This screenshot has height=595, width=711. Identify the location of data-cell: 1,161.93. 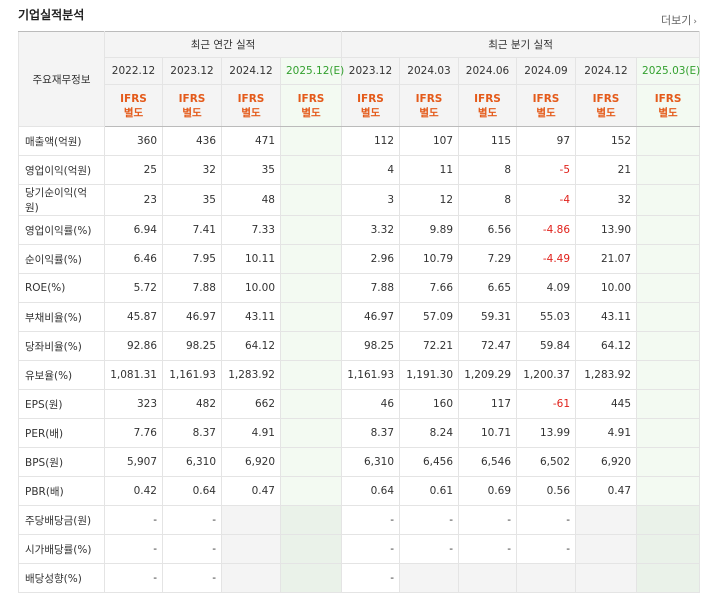
(371, 375).